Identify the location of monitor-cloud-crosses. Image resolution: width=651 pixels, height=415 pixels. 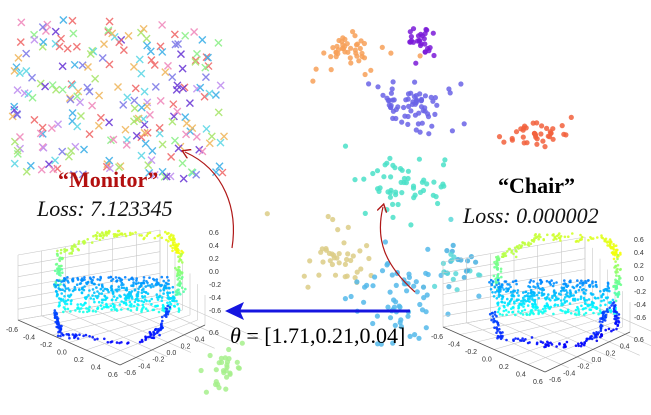
(118, 99).